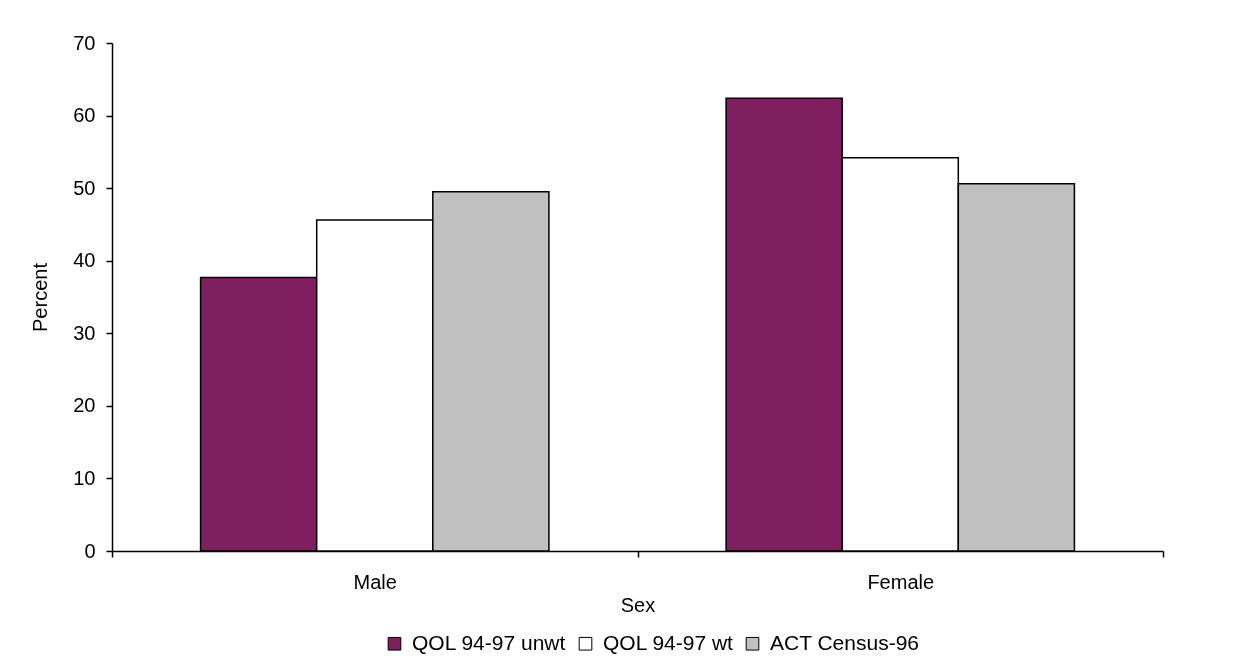 The image size is (1245, 664). What do you see at coordinates (84, 115) in the screenshot?
I see `y-tick-label: 60` at bounding box center [84, 115].